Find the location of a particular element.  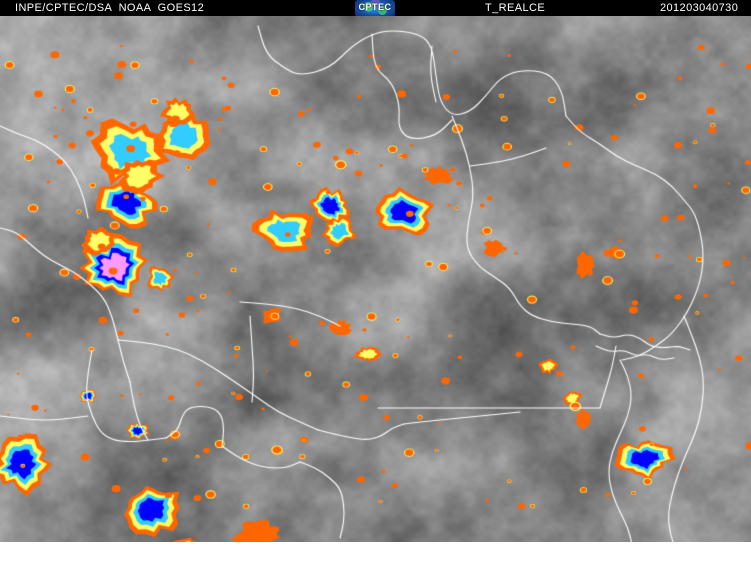

cptec-logo: CPTEC is located at coordinates (375, 8).